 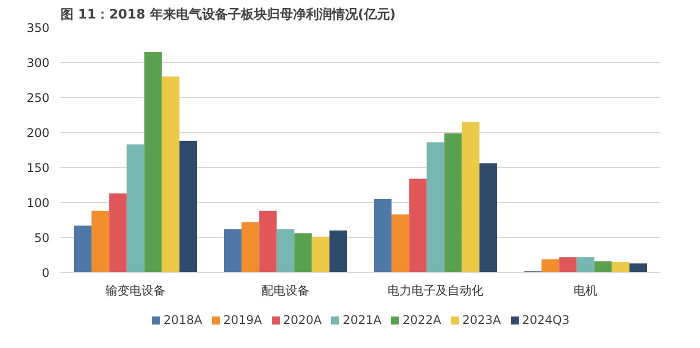 What do you see at coordinates (136, 291) in the screenshot?
I see `x-tick-label: 输变电设备` at bounding box center [136, 291].